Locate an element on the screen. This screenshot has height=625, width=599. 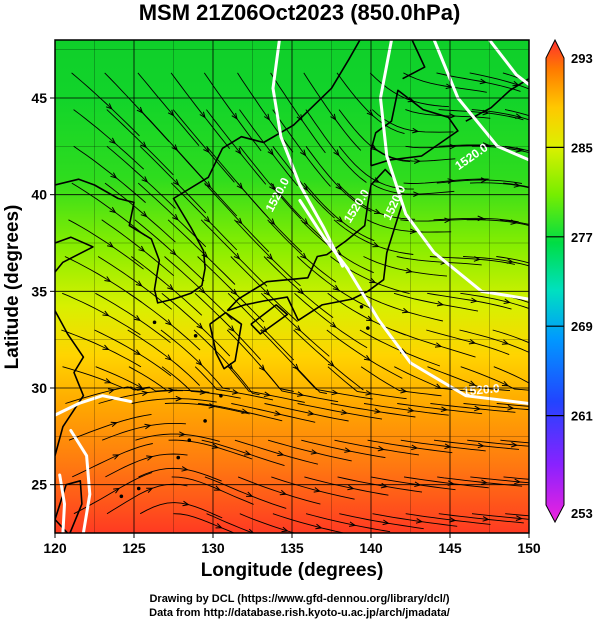
y-tick-label: 45 is located at coordinates (39, 98).